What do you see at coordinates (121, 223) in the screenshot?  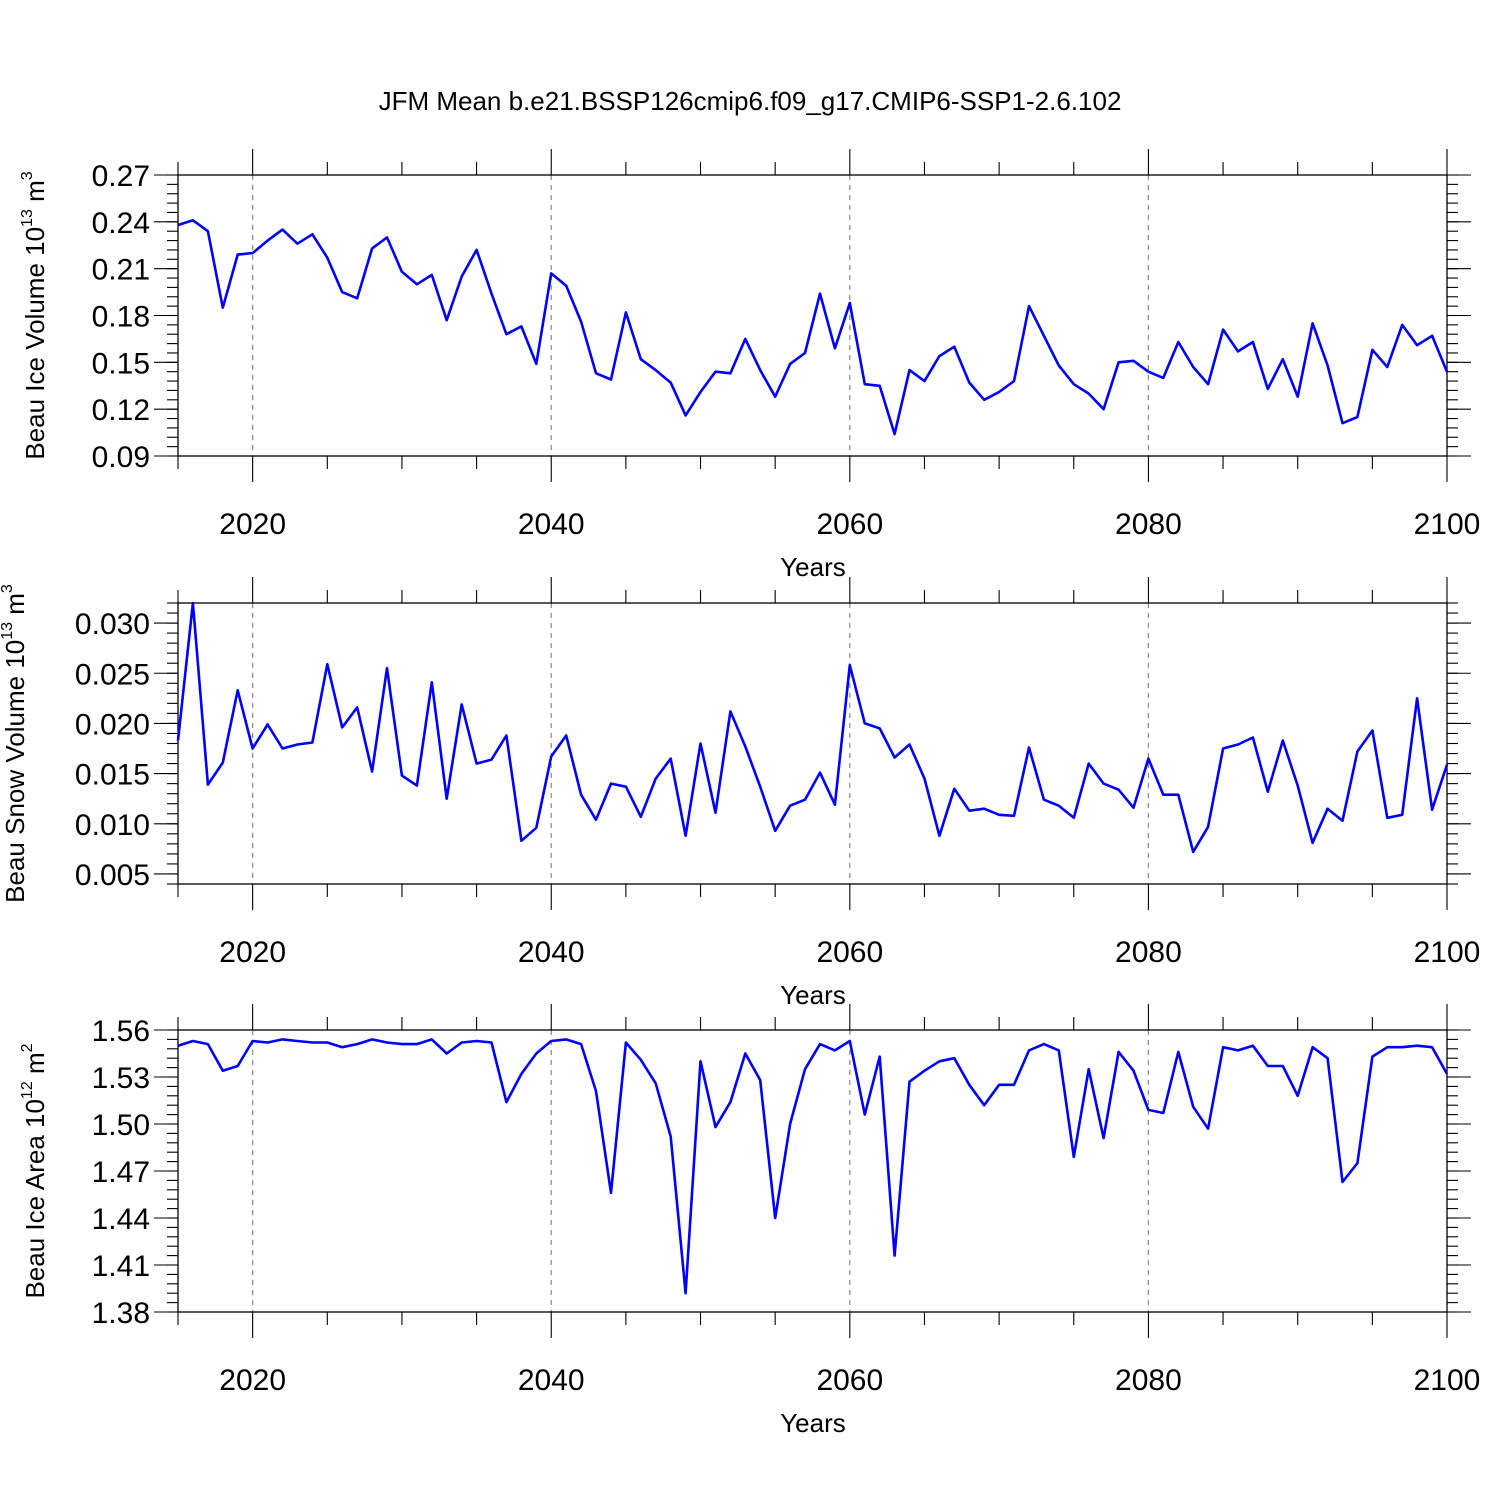 I see `y-tick-label: 0.24` at bounding box center [121, 223].